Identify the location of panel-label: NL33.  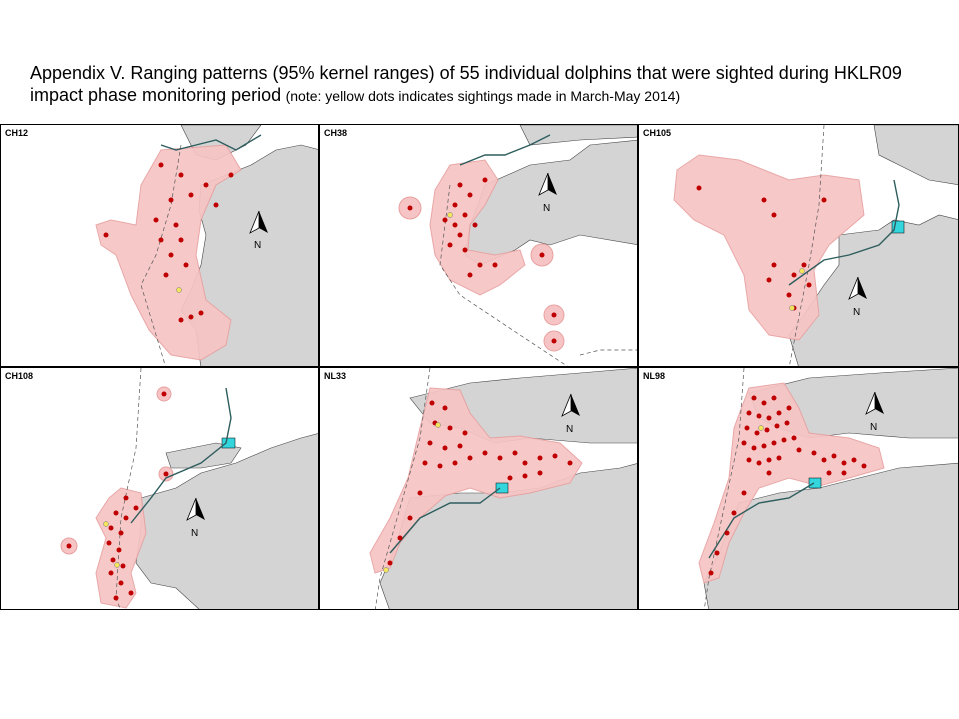
(335, 376).